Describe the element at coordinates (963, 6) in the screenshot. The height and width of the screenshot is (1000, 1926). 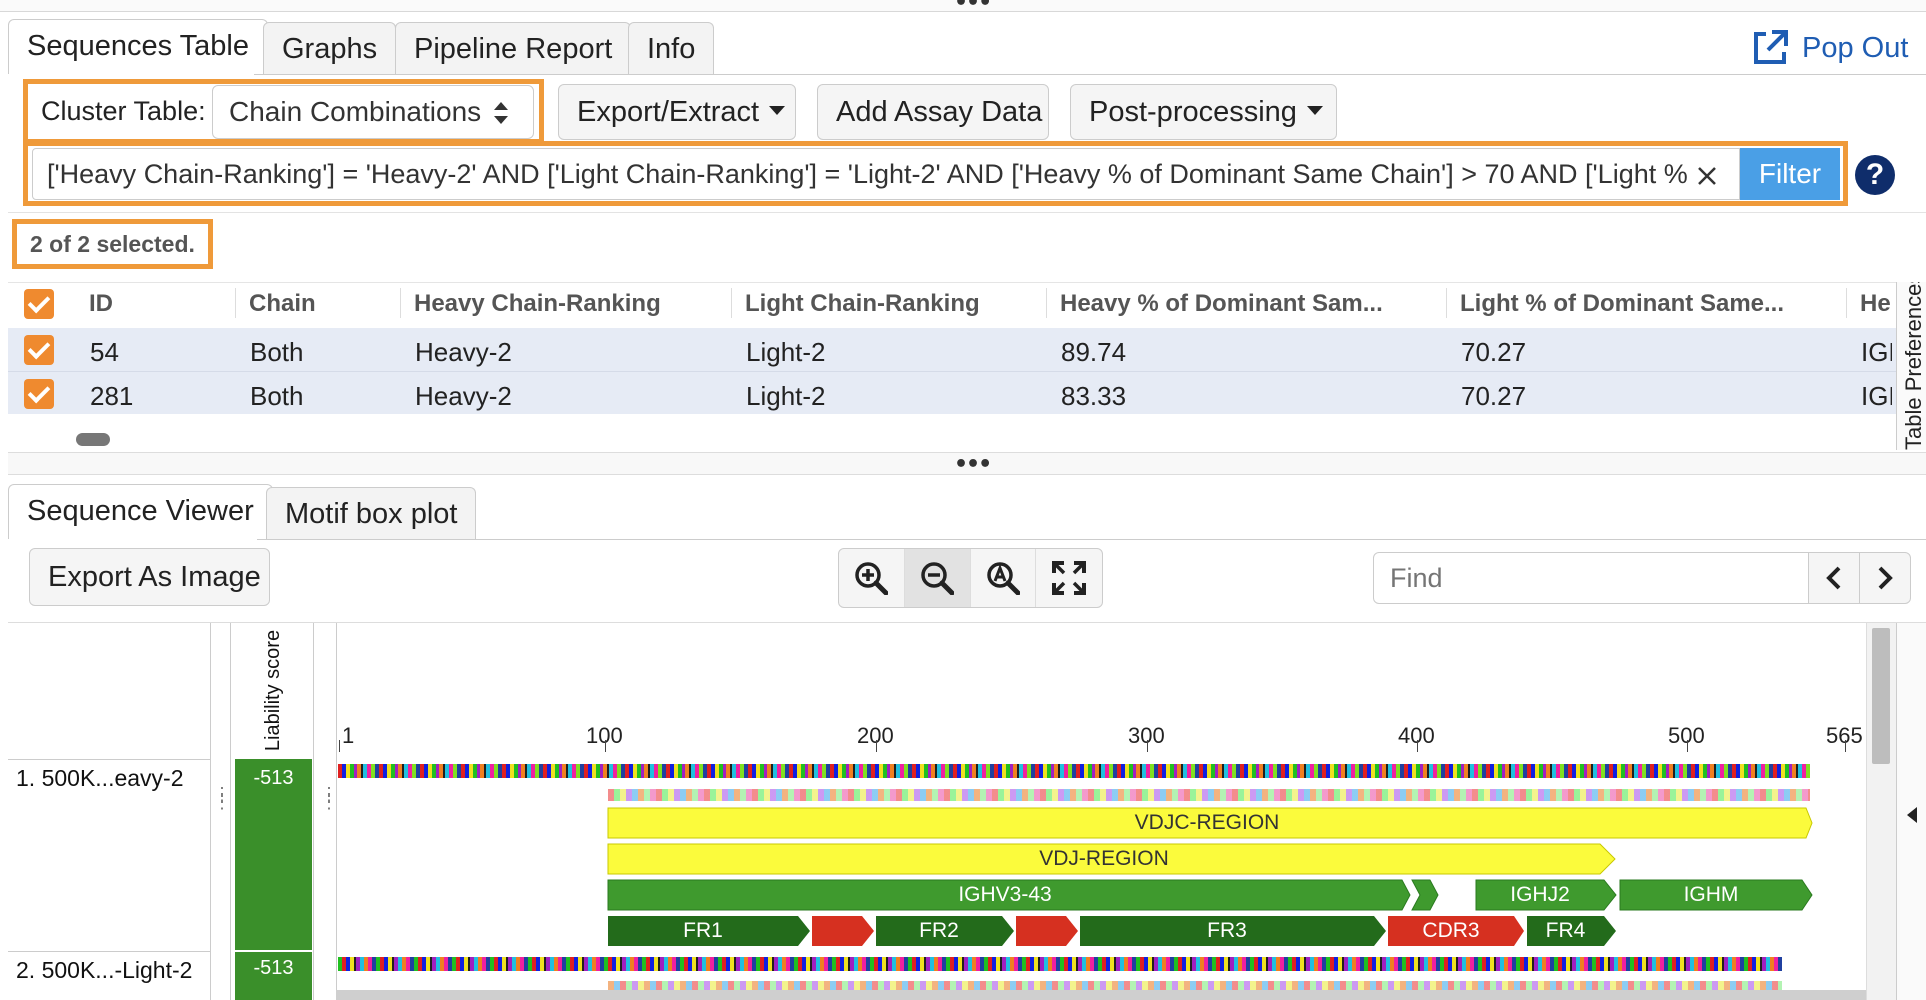
I see `top-resize-strip` at that location.